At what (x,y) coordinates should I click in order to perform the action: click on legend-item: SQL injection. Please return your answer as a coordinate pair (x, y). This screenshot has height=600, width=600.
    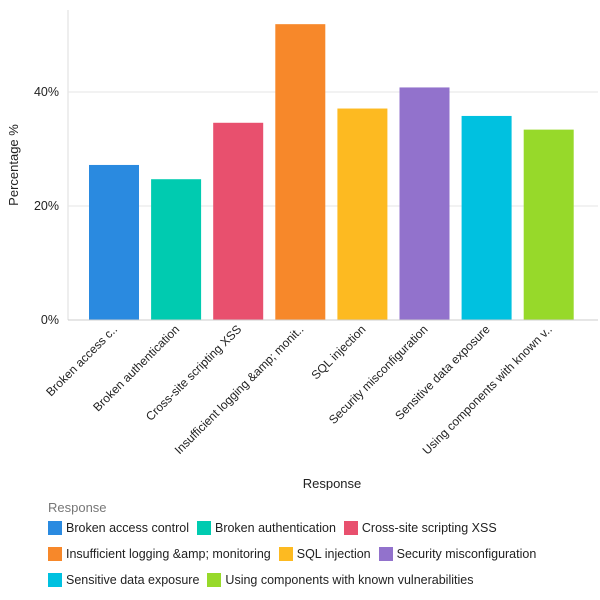
    Looking at the image, I should click on (324, 554).